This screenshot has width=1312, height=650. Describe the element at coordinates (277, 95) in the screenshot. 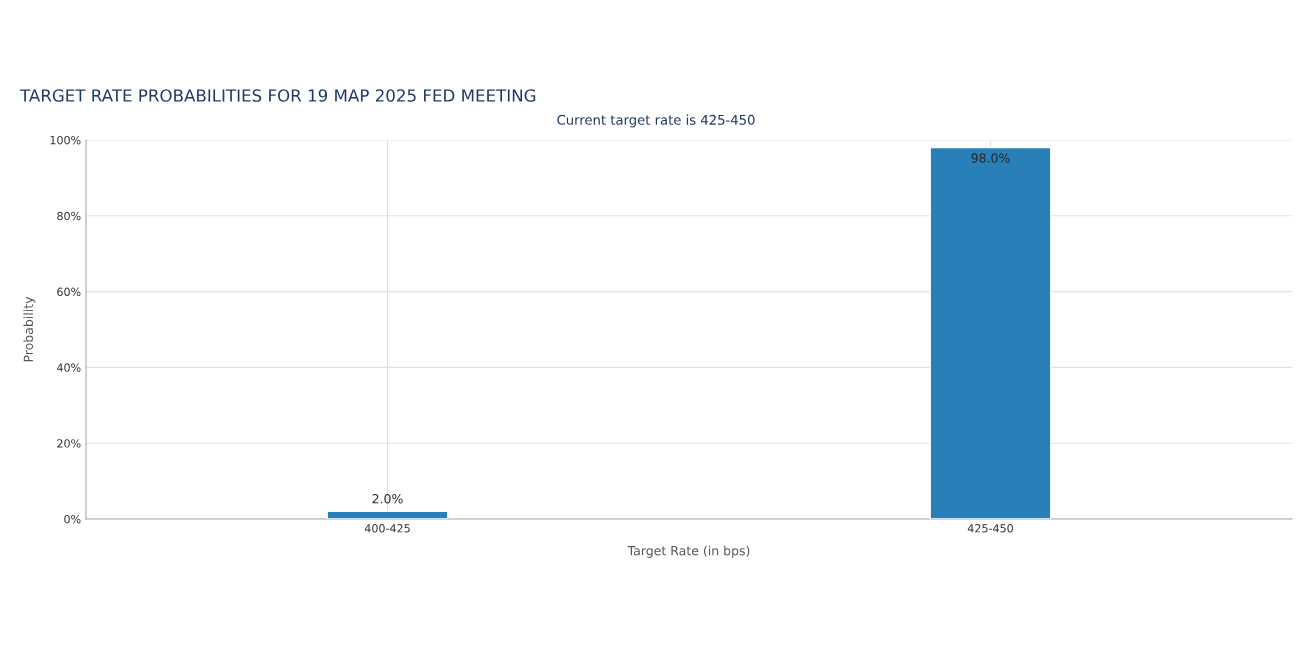

I see `chart-title: TARGET RATE PROBABILITIES FOR 19 MAP 2025 FED MEETING` at that location.